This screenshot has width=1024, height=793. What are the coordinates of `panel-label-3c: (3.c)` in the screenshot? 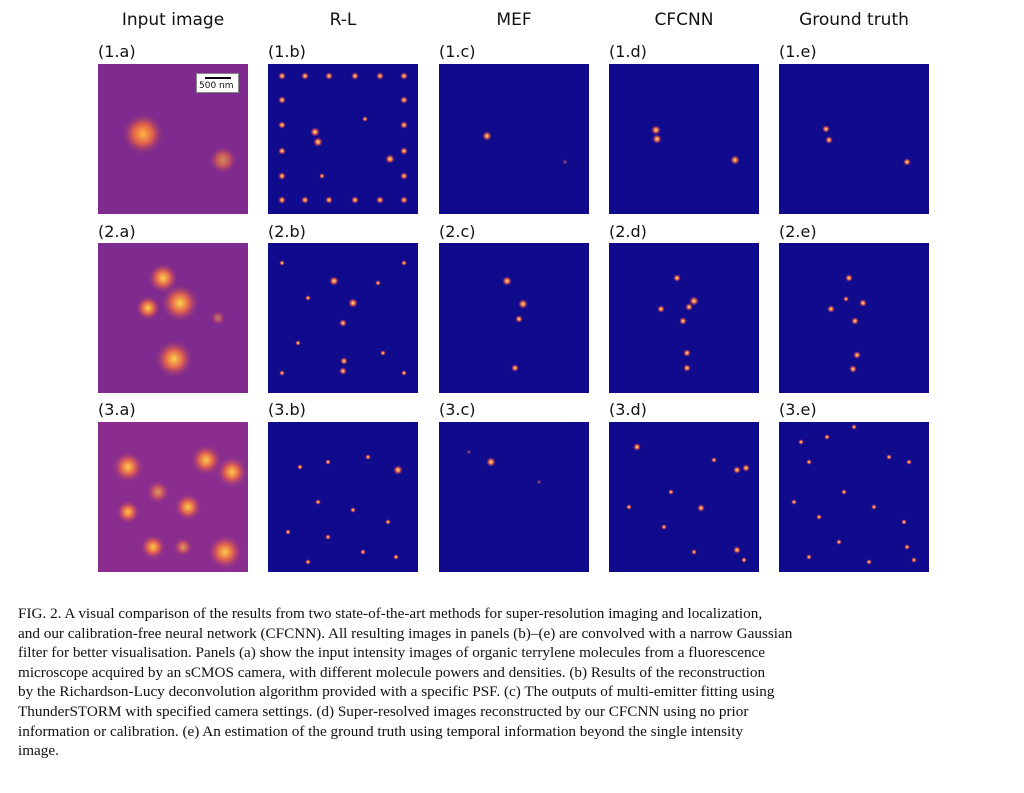 It's located at (457, 409).